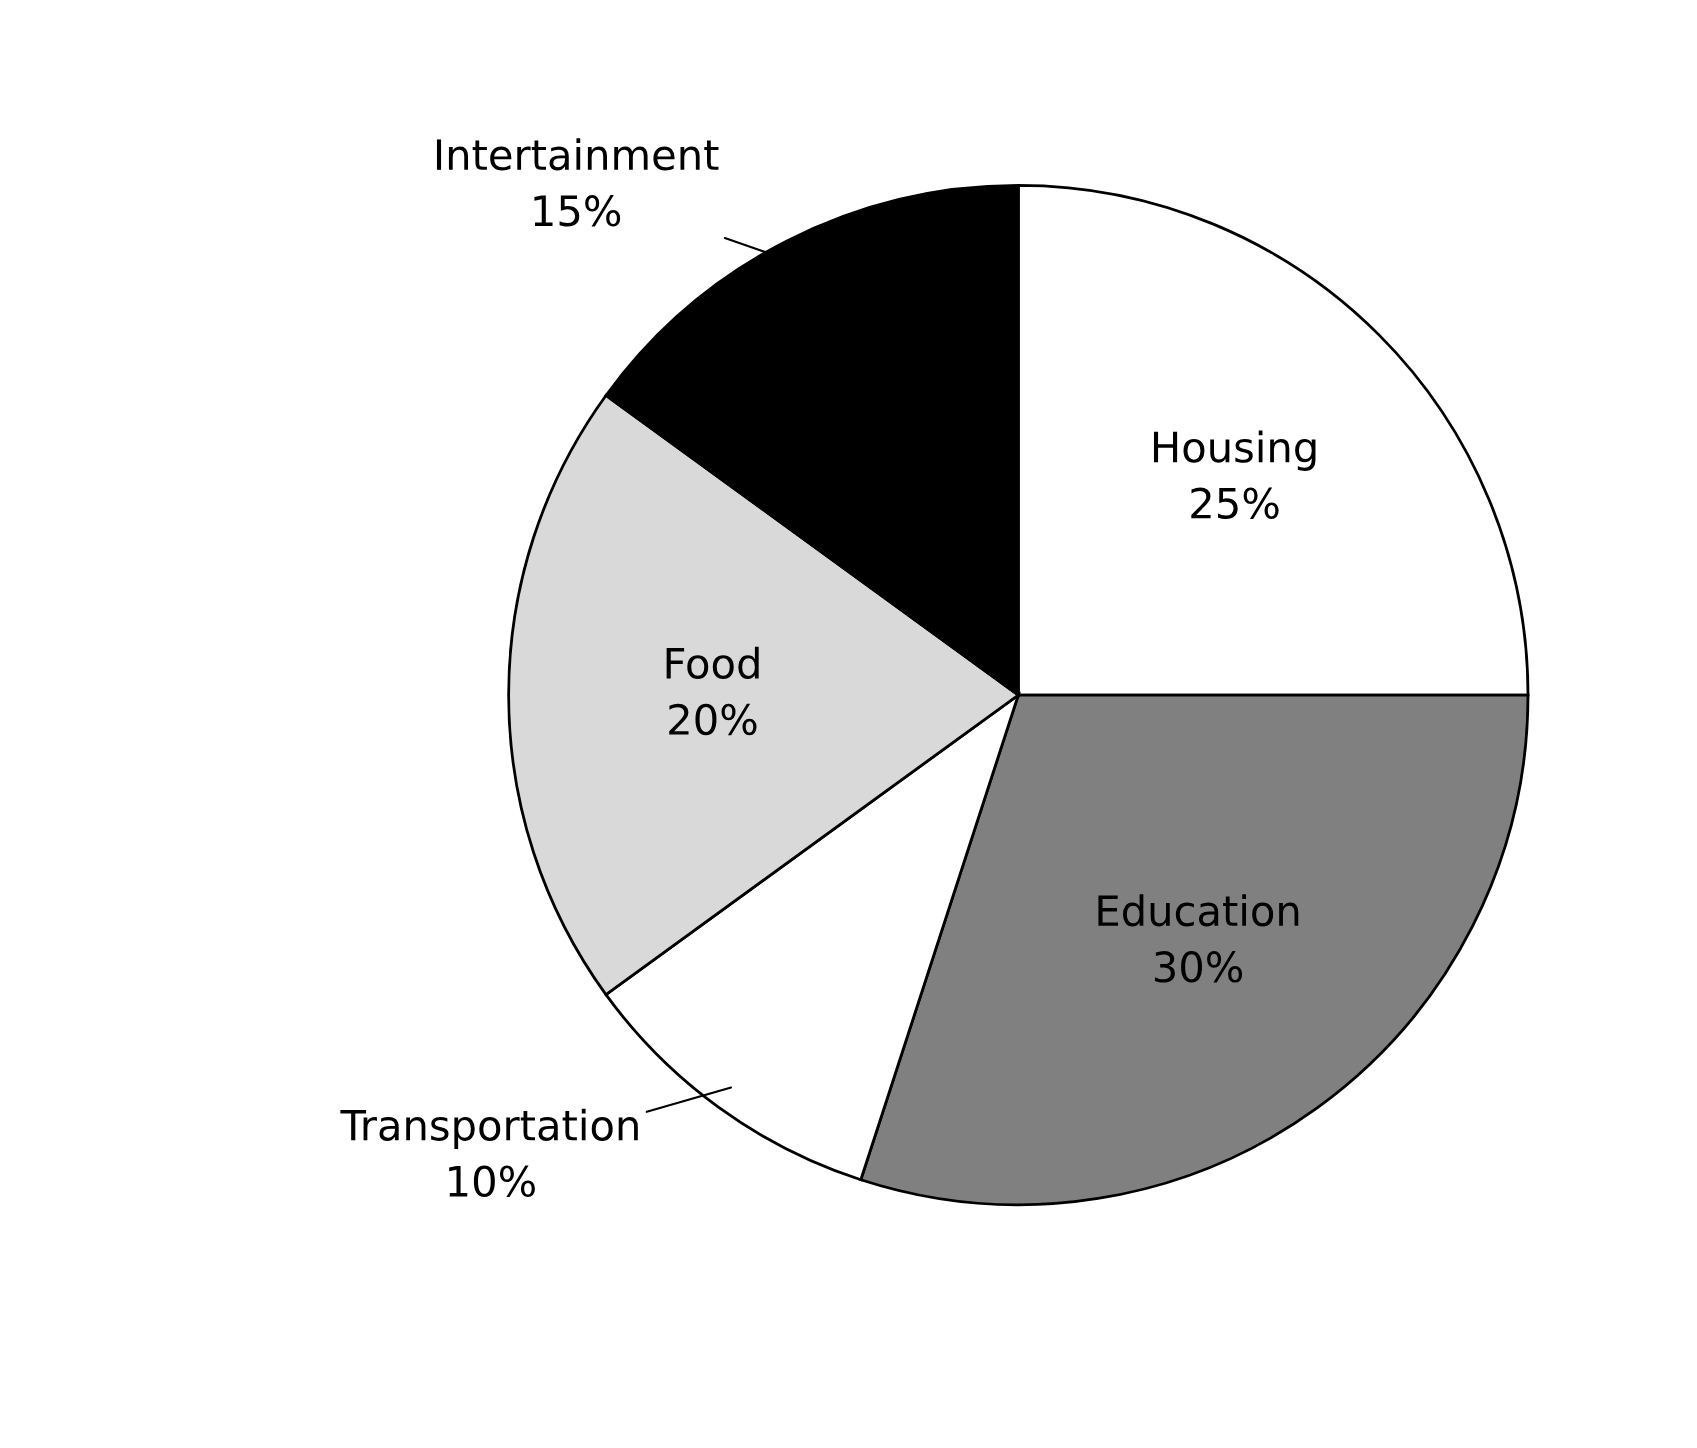 This screenshot has width=1697, height=1448. I want to click on slice-label: Education, so click(1198, 910).